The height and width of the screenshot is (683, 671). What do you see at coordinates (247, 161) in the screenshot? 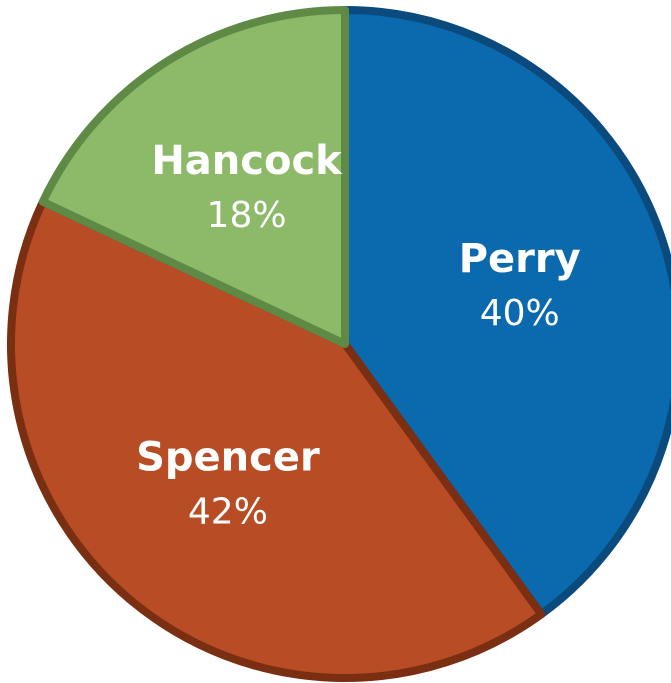
I see `slice-label: Hancock` at bounding box center [247, 161].